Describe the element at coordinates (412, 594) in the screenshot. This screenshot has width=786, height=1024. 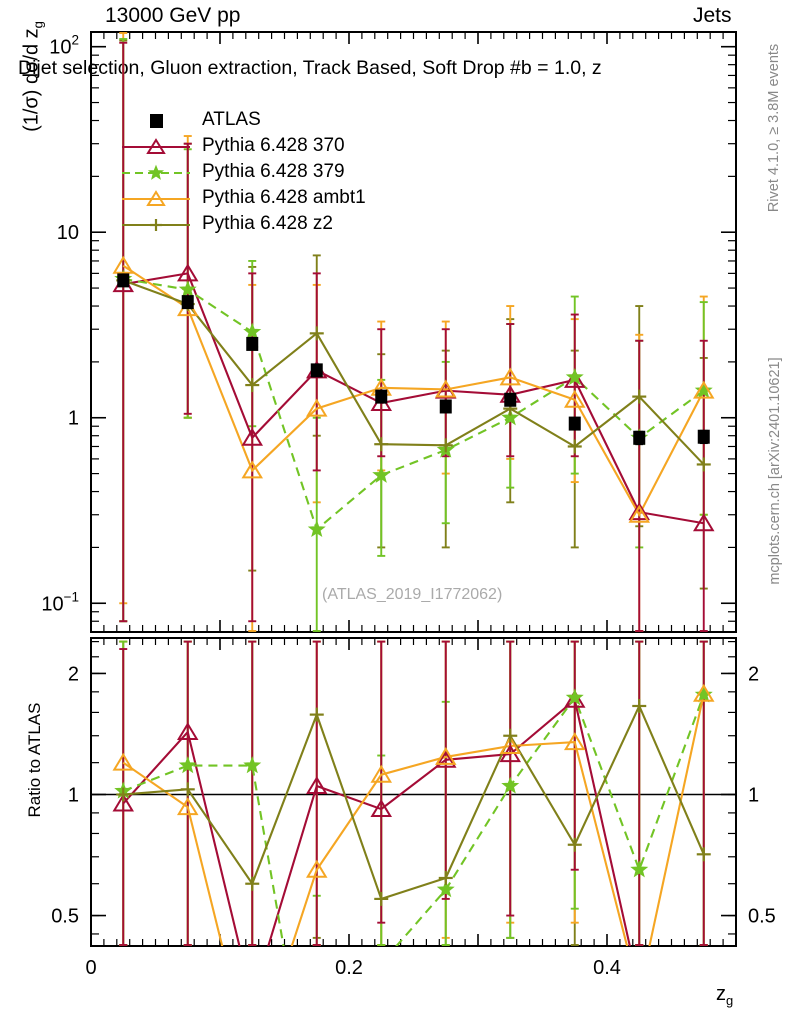
I see `analysis-id-watermark: (ATLAS_2019_I1772062)` at that location.